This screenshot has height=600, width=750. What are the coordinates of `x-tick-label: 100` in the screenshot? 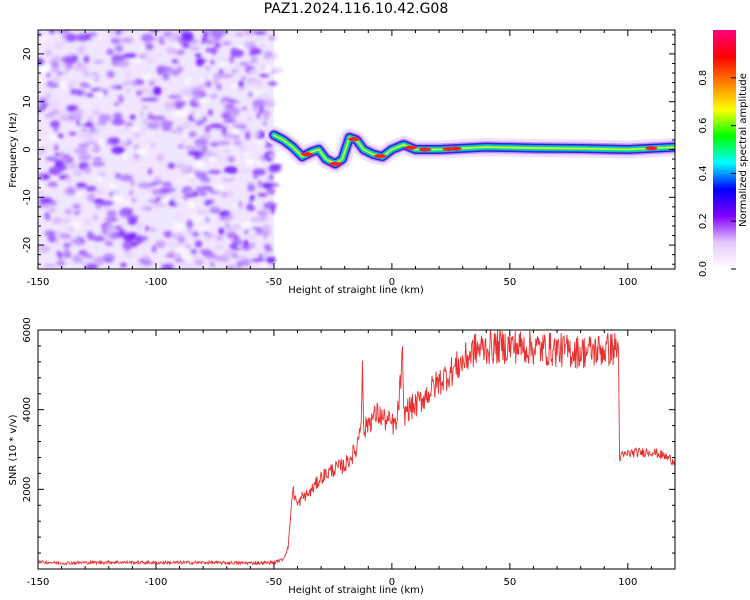 It's located at (627, 282).